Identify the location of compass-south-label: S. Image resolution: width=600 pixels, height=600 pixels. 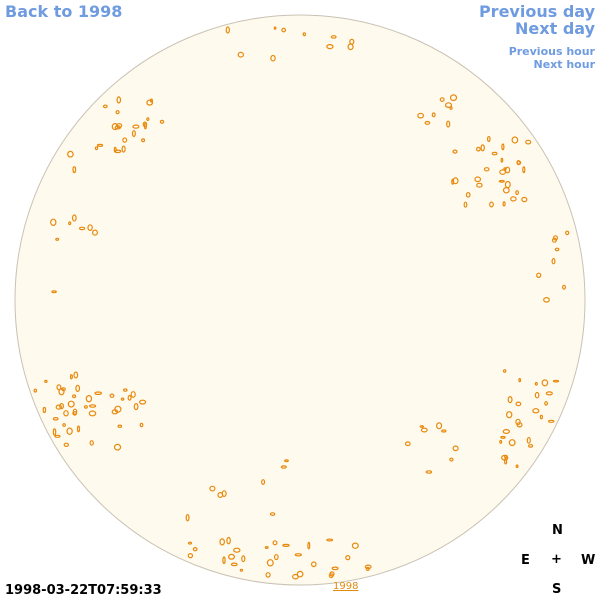
(557, 589).